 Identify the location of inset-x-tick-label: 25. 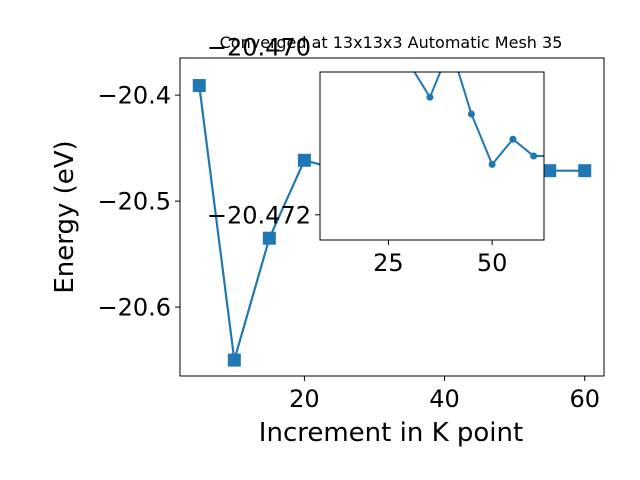
(388, 263).